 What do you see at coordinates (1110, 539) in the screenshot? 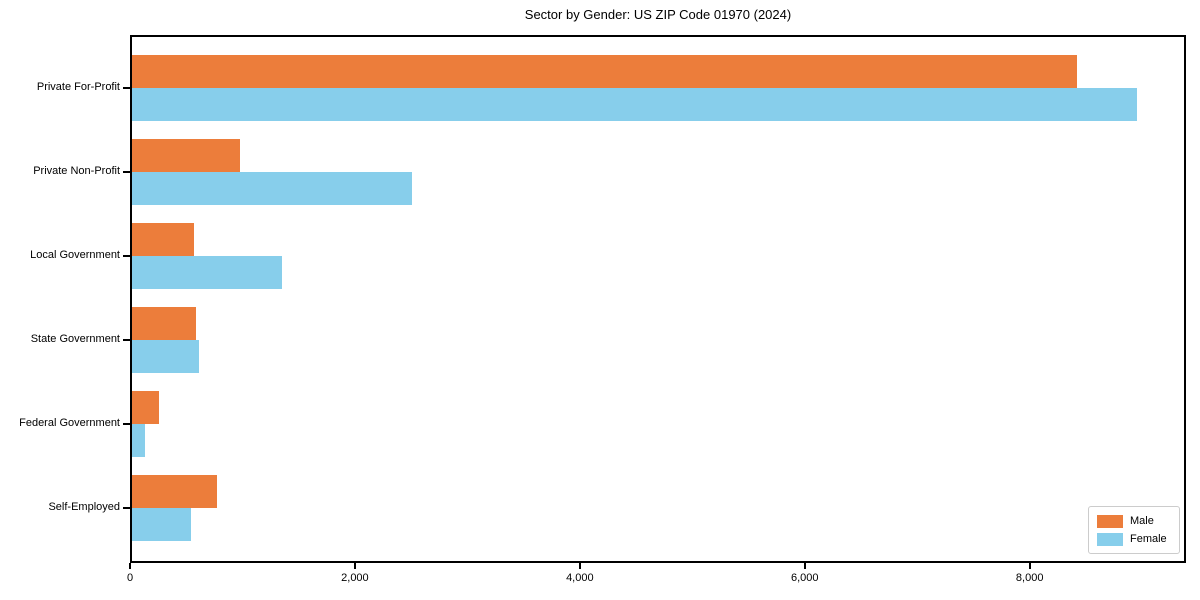
I see `legend-swatch-female` at bounding box center [1110, 539].